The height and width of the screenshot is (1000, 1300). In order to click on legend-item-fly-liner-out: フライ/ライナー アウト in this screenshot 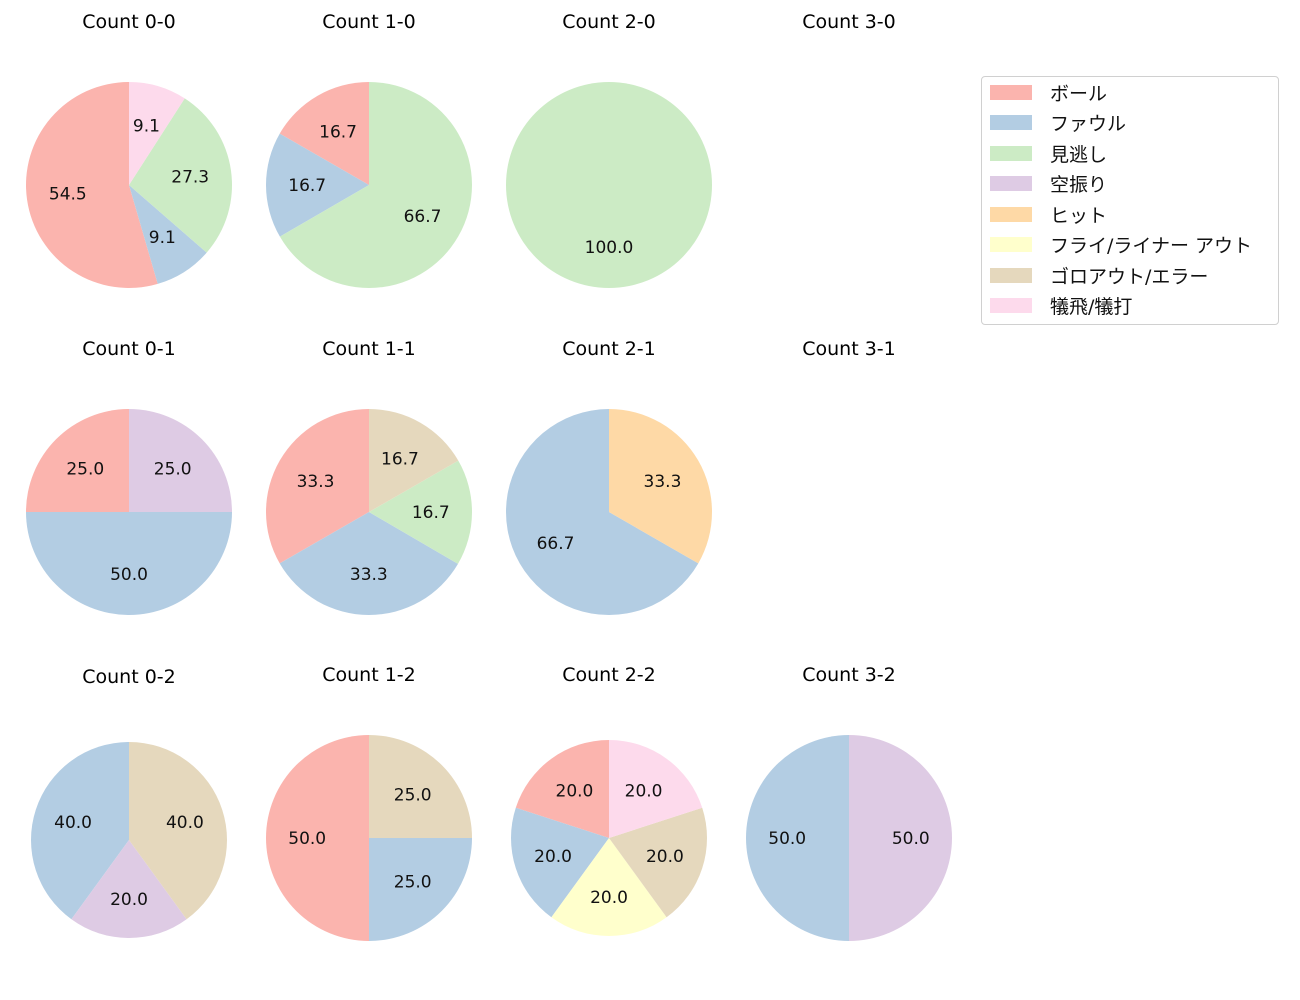, I will do `click(1121, 245)`.